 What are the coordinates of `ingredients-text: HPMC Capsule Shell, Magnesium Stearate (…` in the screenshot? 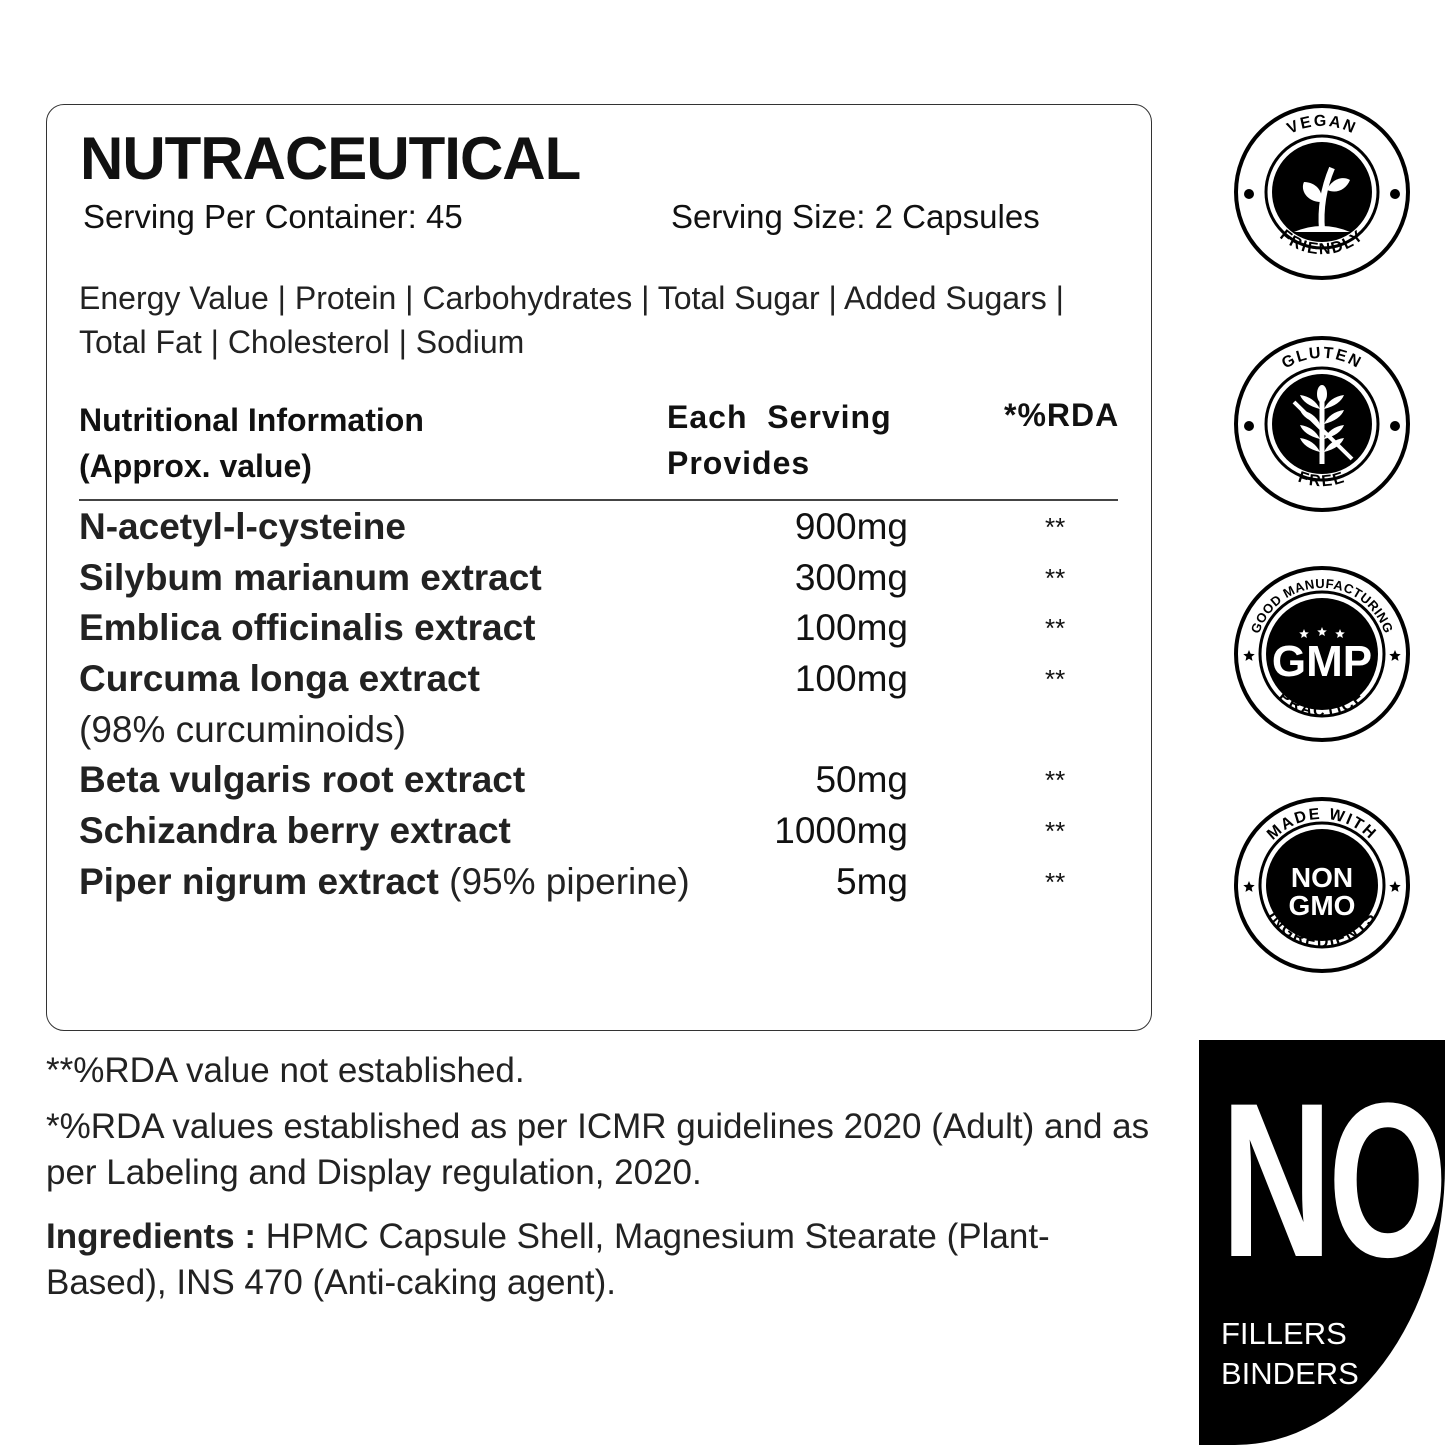 It's located at (548, 1259).